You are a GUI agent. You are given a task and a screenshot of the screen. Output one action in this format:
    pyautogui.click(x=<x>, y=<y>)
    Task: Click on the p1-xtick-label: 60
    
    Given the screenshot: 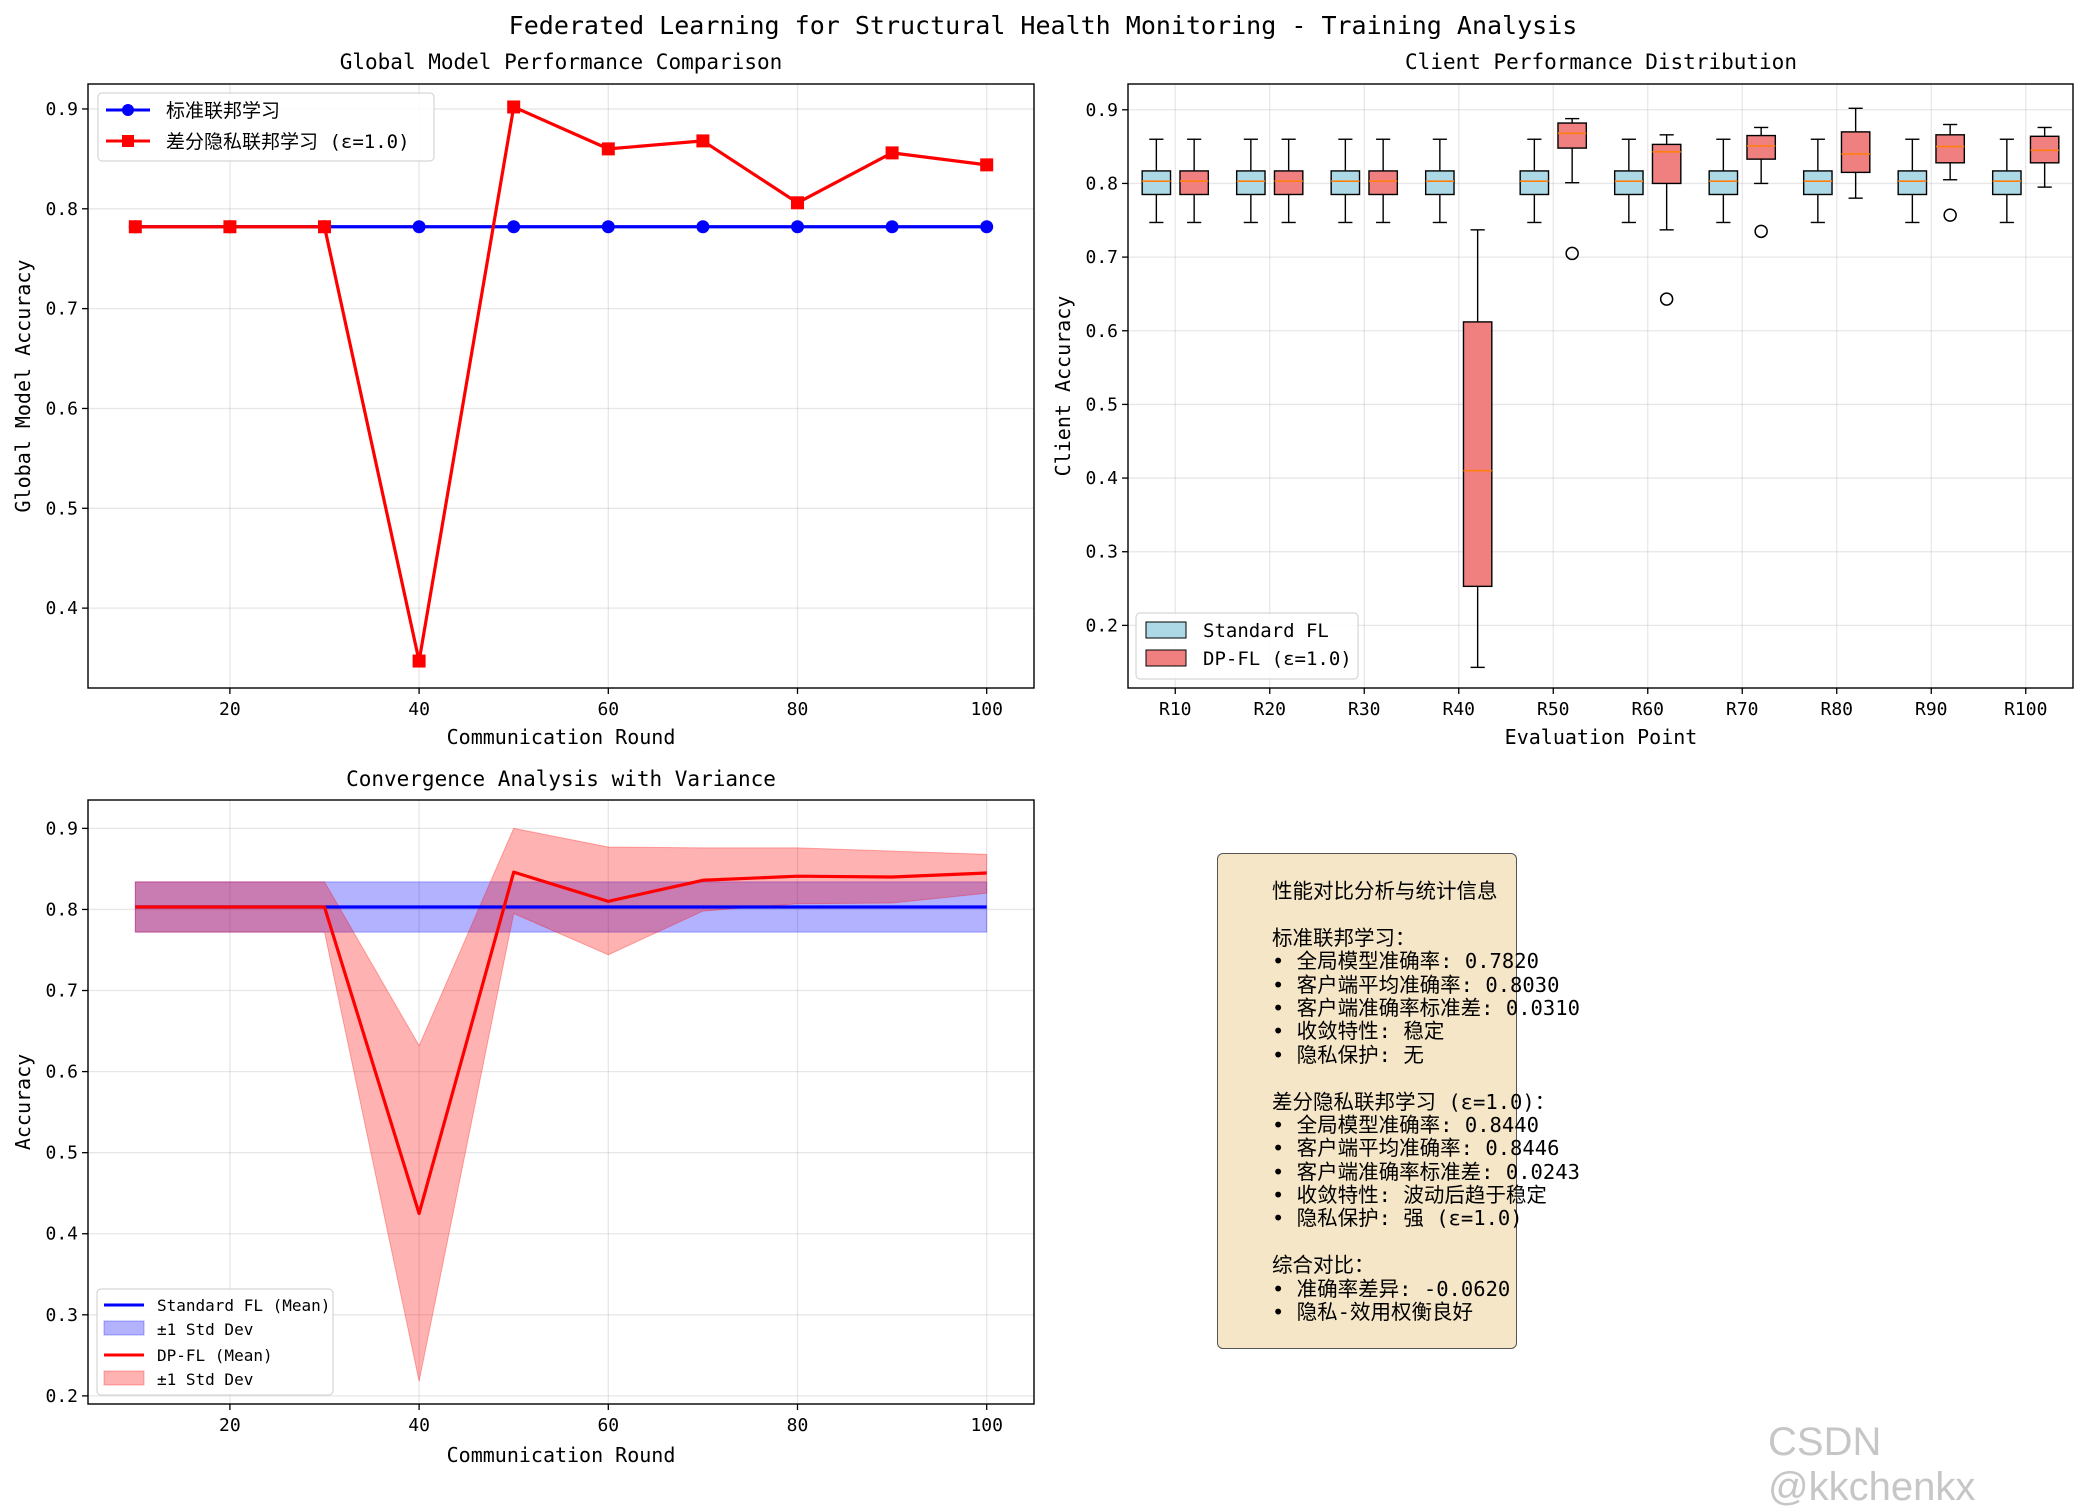 What is the action you would take?
    pyautogui.click(x=608, y=709)
    